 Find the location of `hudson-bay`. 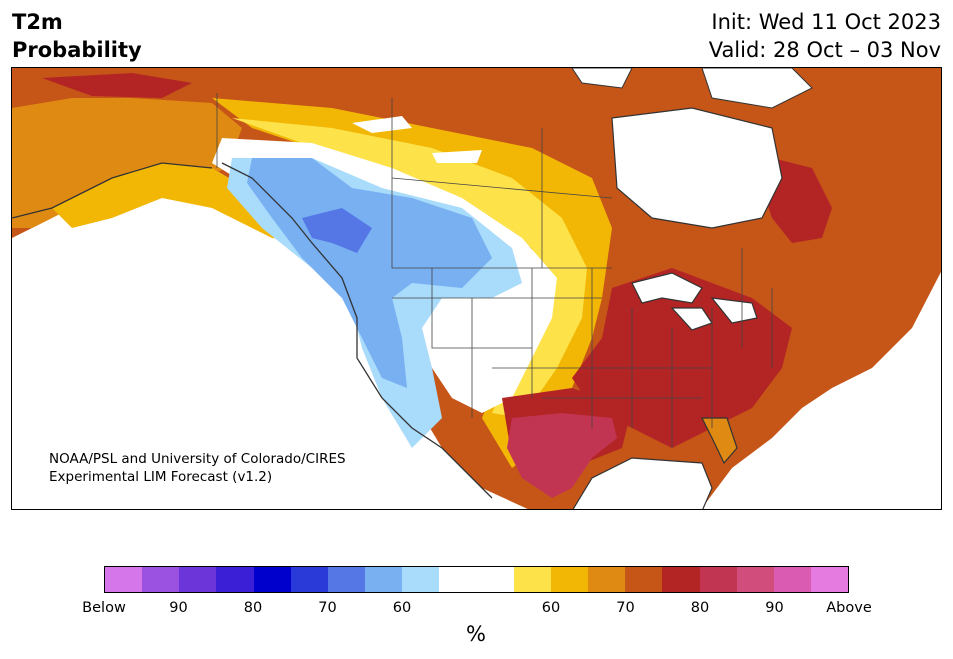

hudson-bay is located at coordinates (697, 168).